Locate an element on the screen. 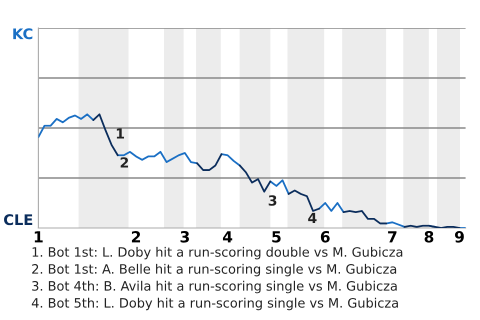 This screenshot has width=480, height=320. annotation: 1 is located at coordinates (120, 133).